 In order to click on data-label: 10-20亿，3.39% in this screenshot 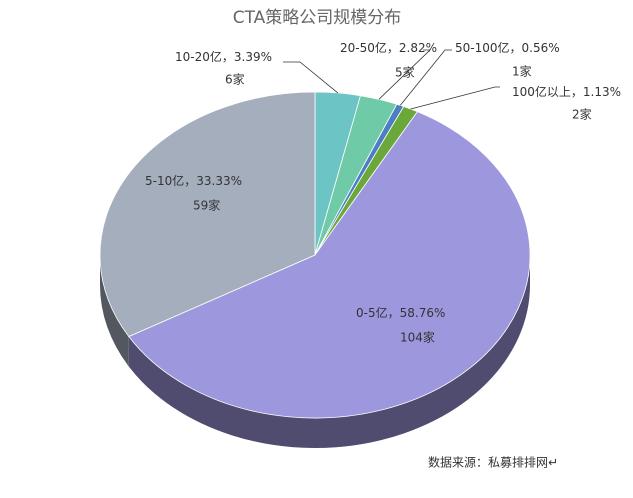, I will do `click(223, 56)`.